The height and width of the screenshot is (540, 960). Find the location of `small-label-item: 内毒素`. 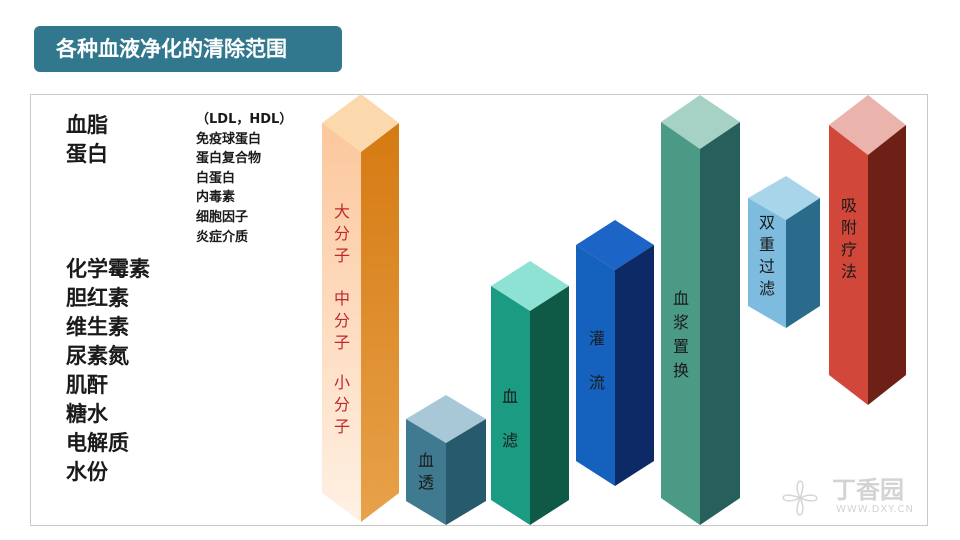

small-label-item: 内毒素 is located at coordinates (216, 198).